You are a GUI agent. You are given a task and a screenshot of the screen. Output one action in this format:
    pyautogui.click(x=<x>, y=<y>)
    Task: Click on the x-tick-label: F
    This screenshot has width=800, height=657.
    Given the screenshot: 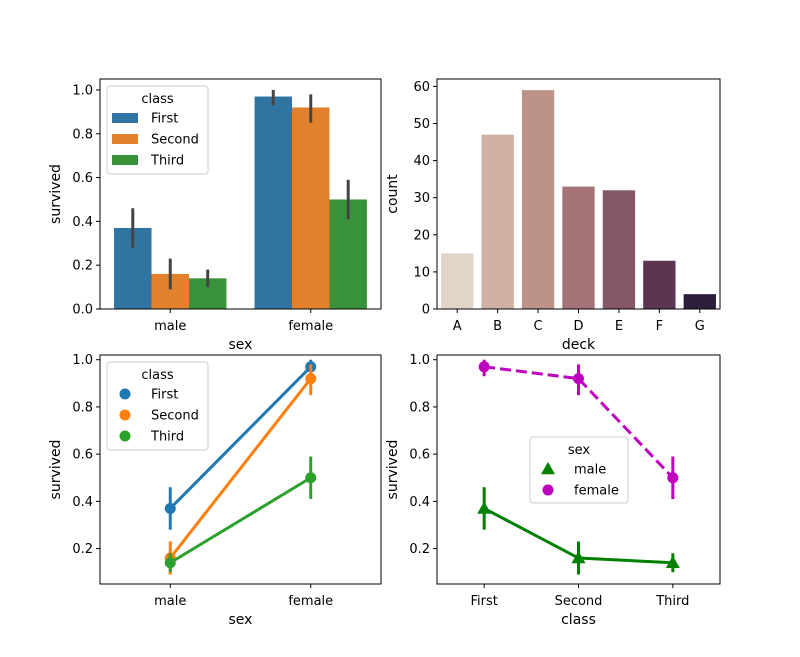 What is the action you would take?
    pyautogui.click(x=659, y=326)
    